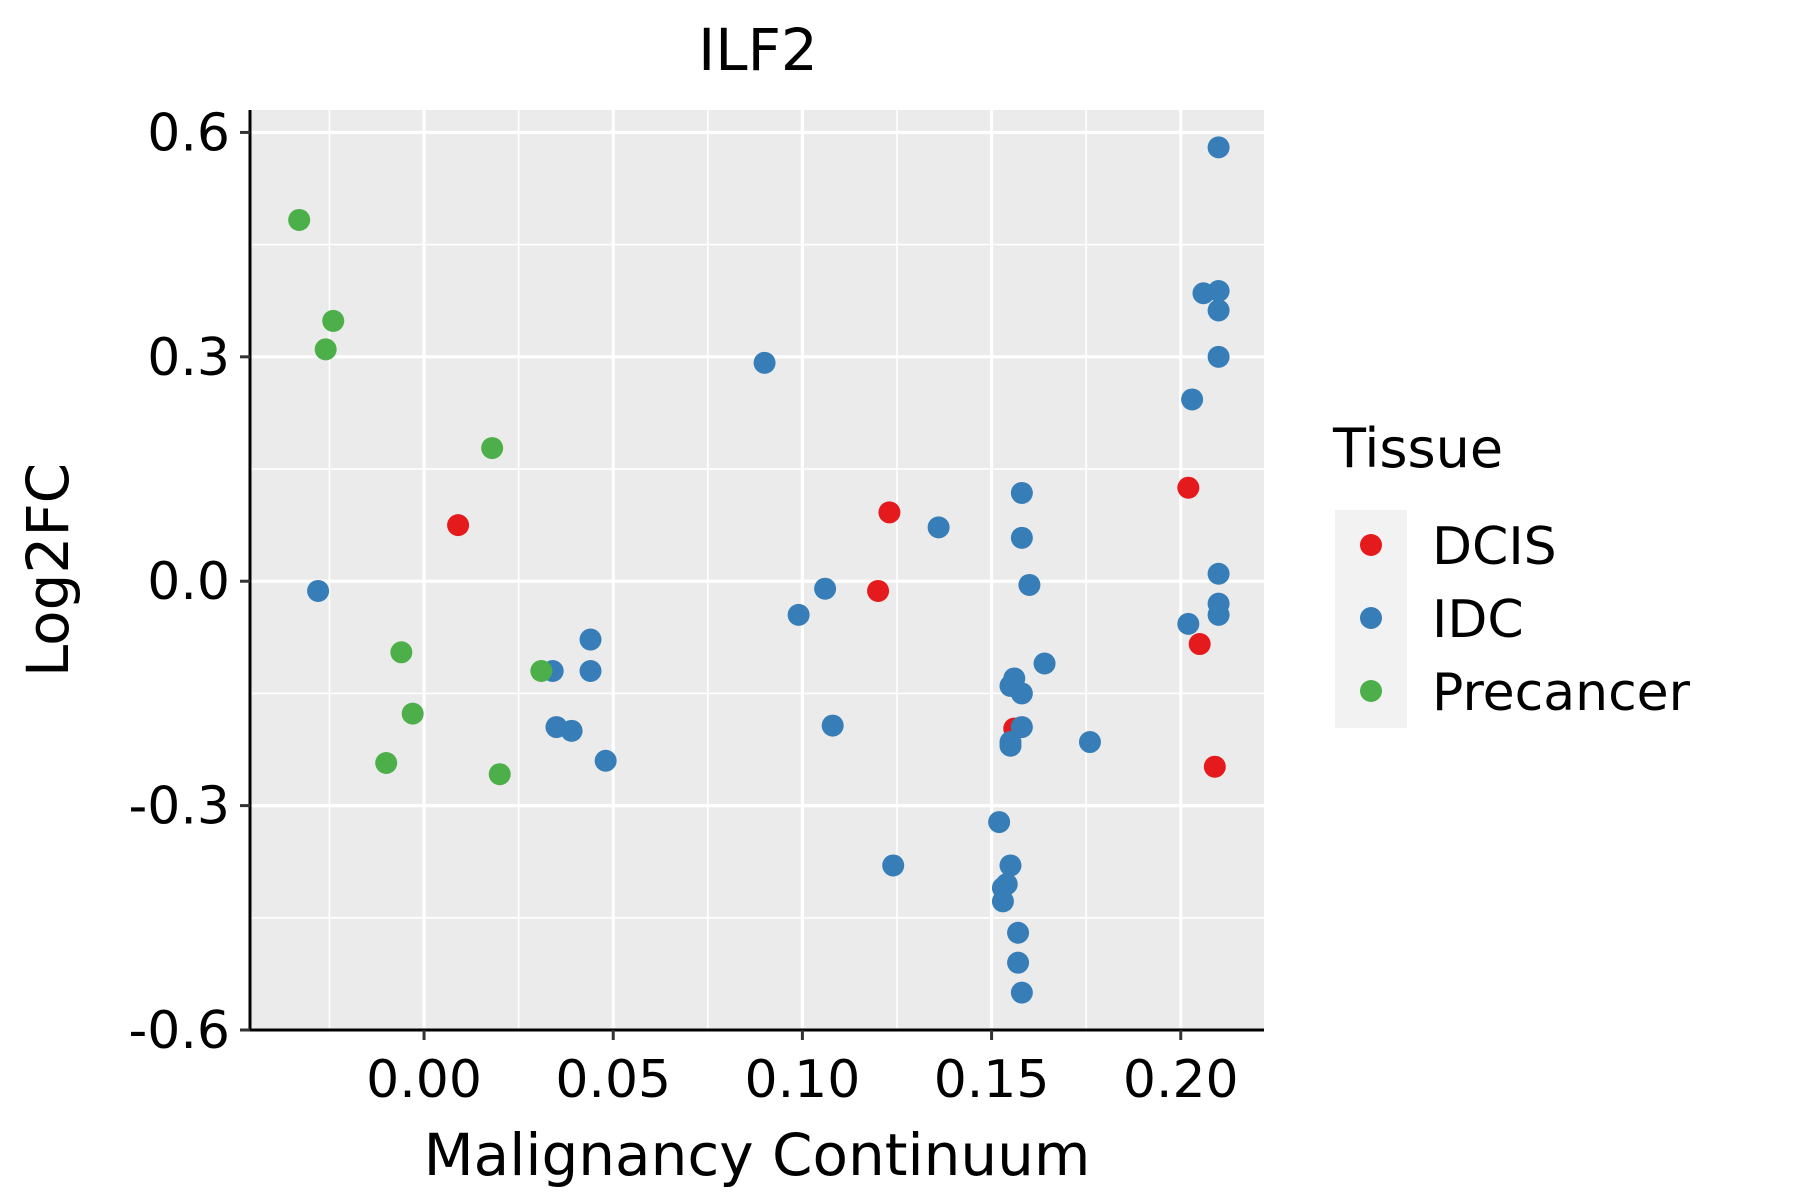  I want to click on legend-title: Tissue, so click(1417, 448).